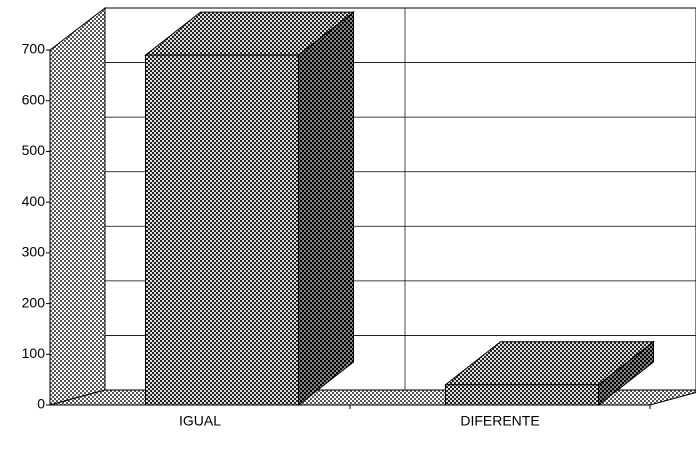 The width and height of the screenshot is (696, 462). What do you see at coordinates (34, 201) in the screenshot?
I see `y-tick-label: 400` at bounding box center [34, 201].